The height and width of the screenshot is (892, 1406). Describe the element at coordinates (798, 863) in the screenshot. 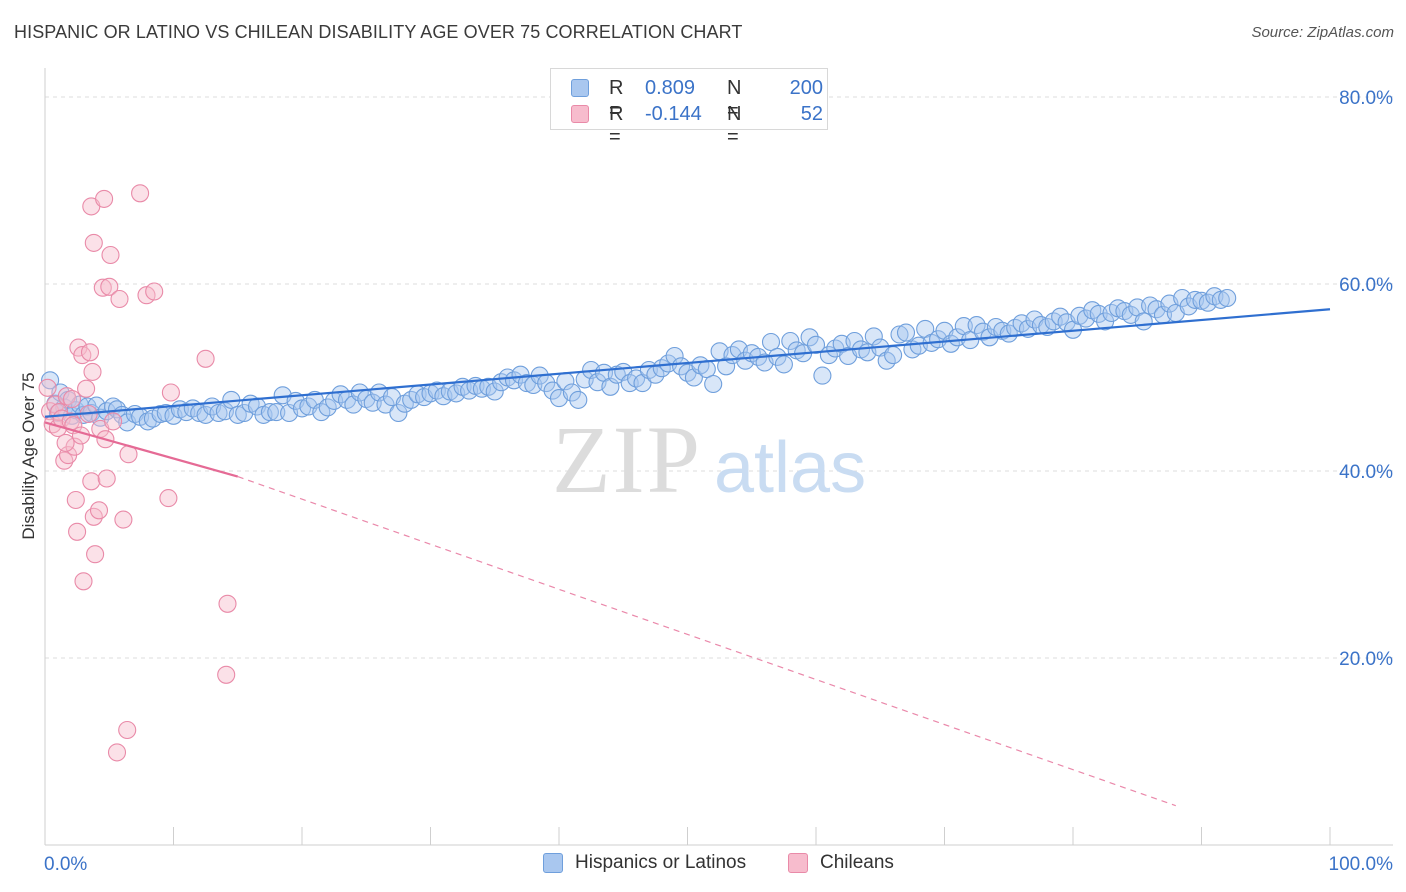

I see `bottom-legend-swatch-chileans` at that location.